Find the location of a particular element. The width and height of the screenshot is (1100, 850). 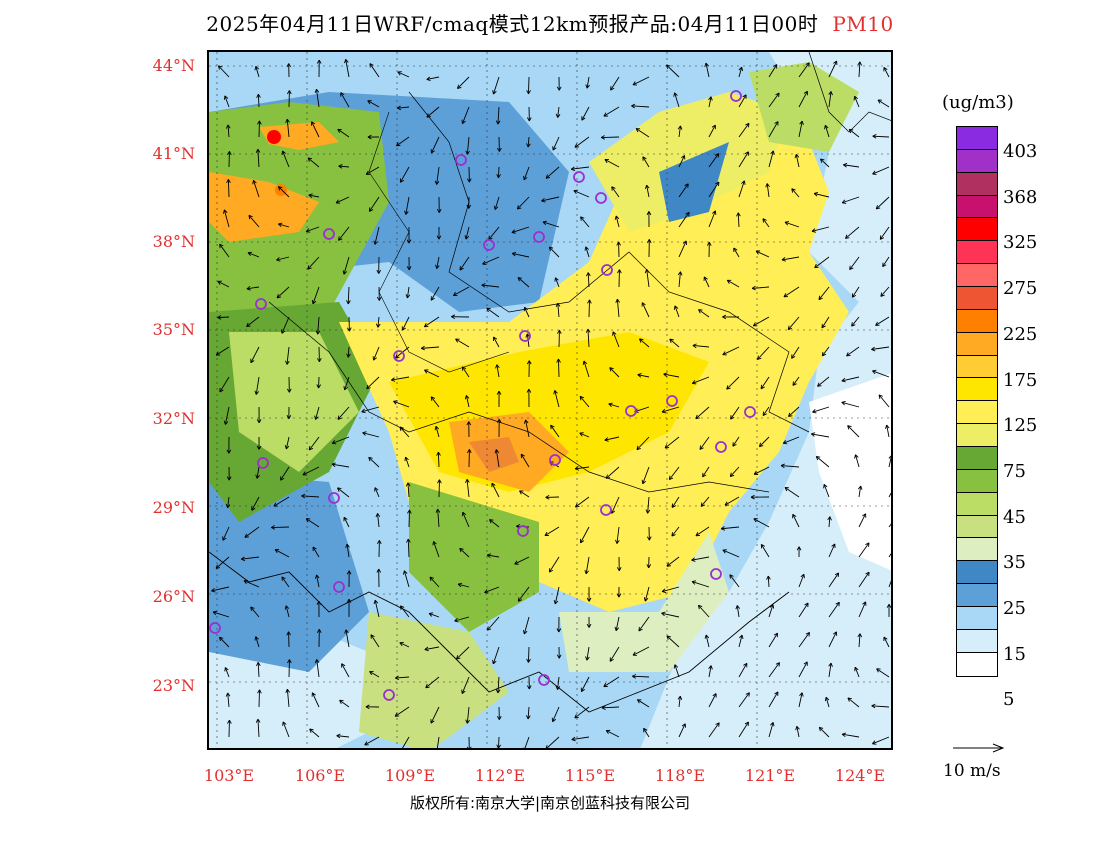

colorbar-tick-label: 175 is located at coordinates (1020, 380).